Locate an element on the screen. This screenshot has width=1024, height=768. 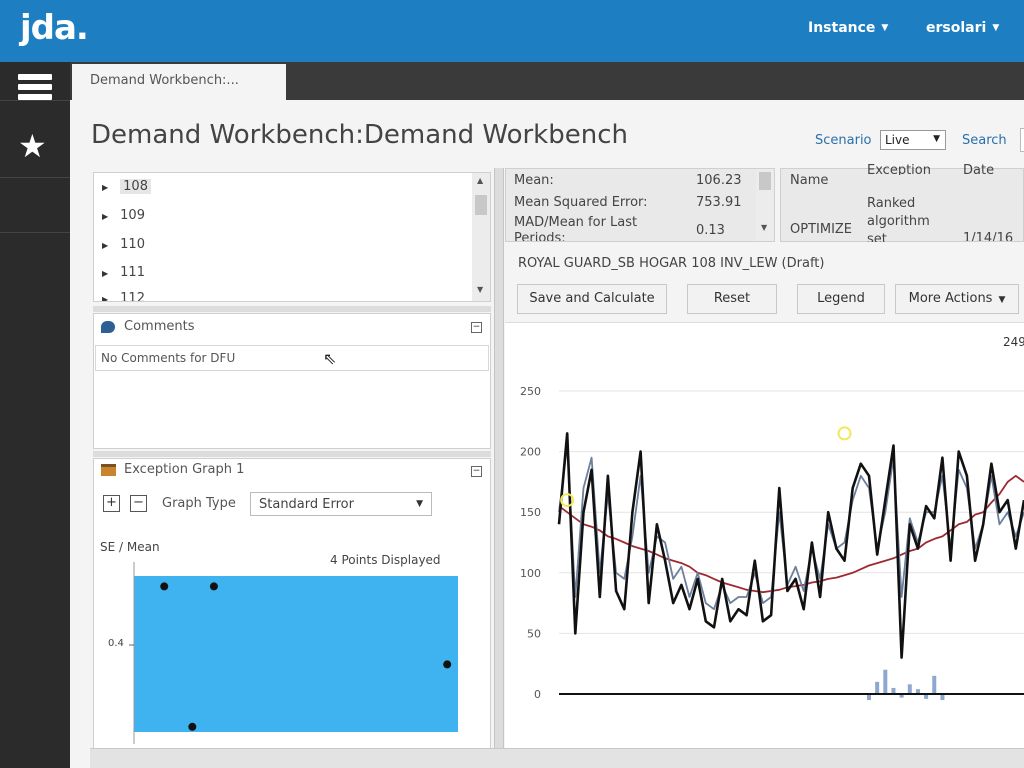
y-tick-label: 50 is located at coordinates (534, 633).